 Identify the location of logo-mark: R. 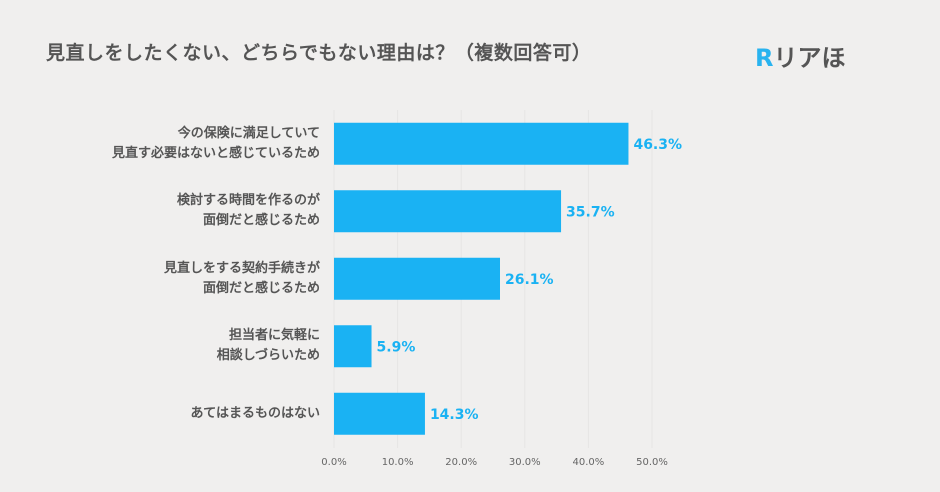
(764, 58).